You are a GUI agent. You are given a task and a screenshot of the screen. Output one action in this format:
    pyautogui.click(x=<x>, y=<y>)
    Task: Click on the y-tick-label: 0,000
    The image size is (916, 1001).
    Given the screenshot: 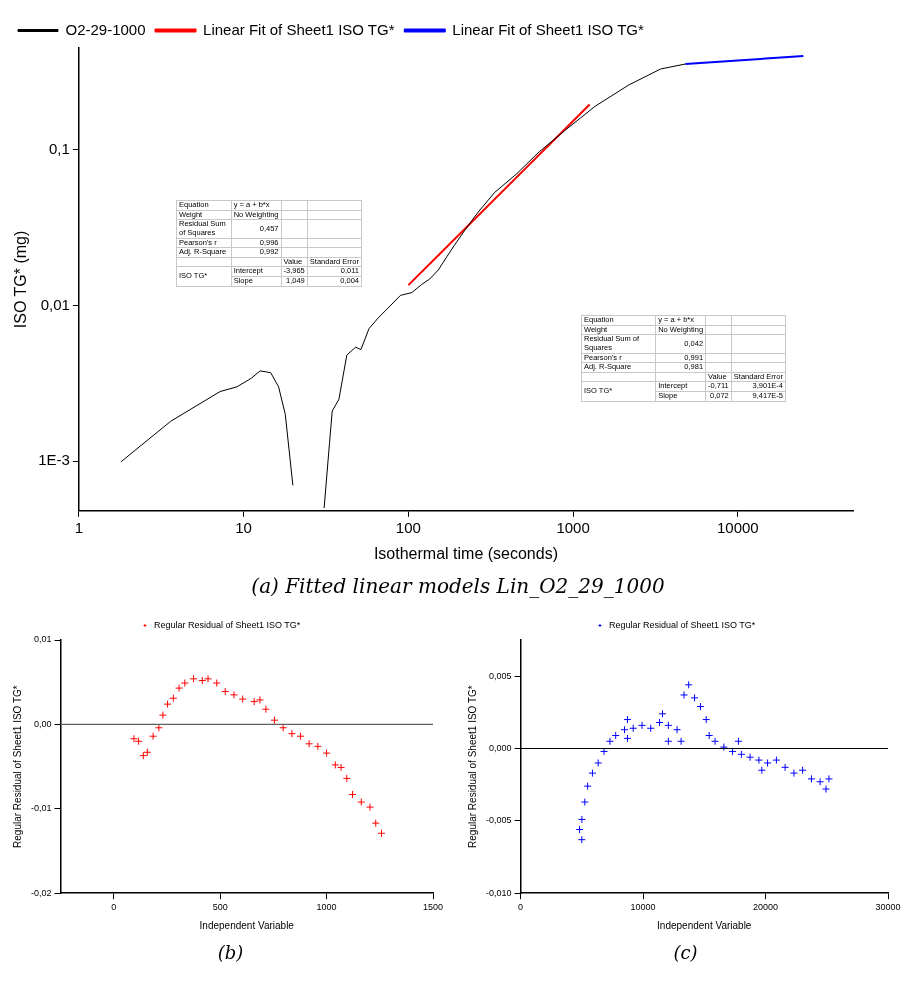 What is the action you would take?
    pyautogui.click(x=500, y=748)
    